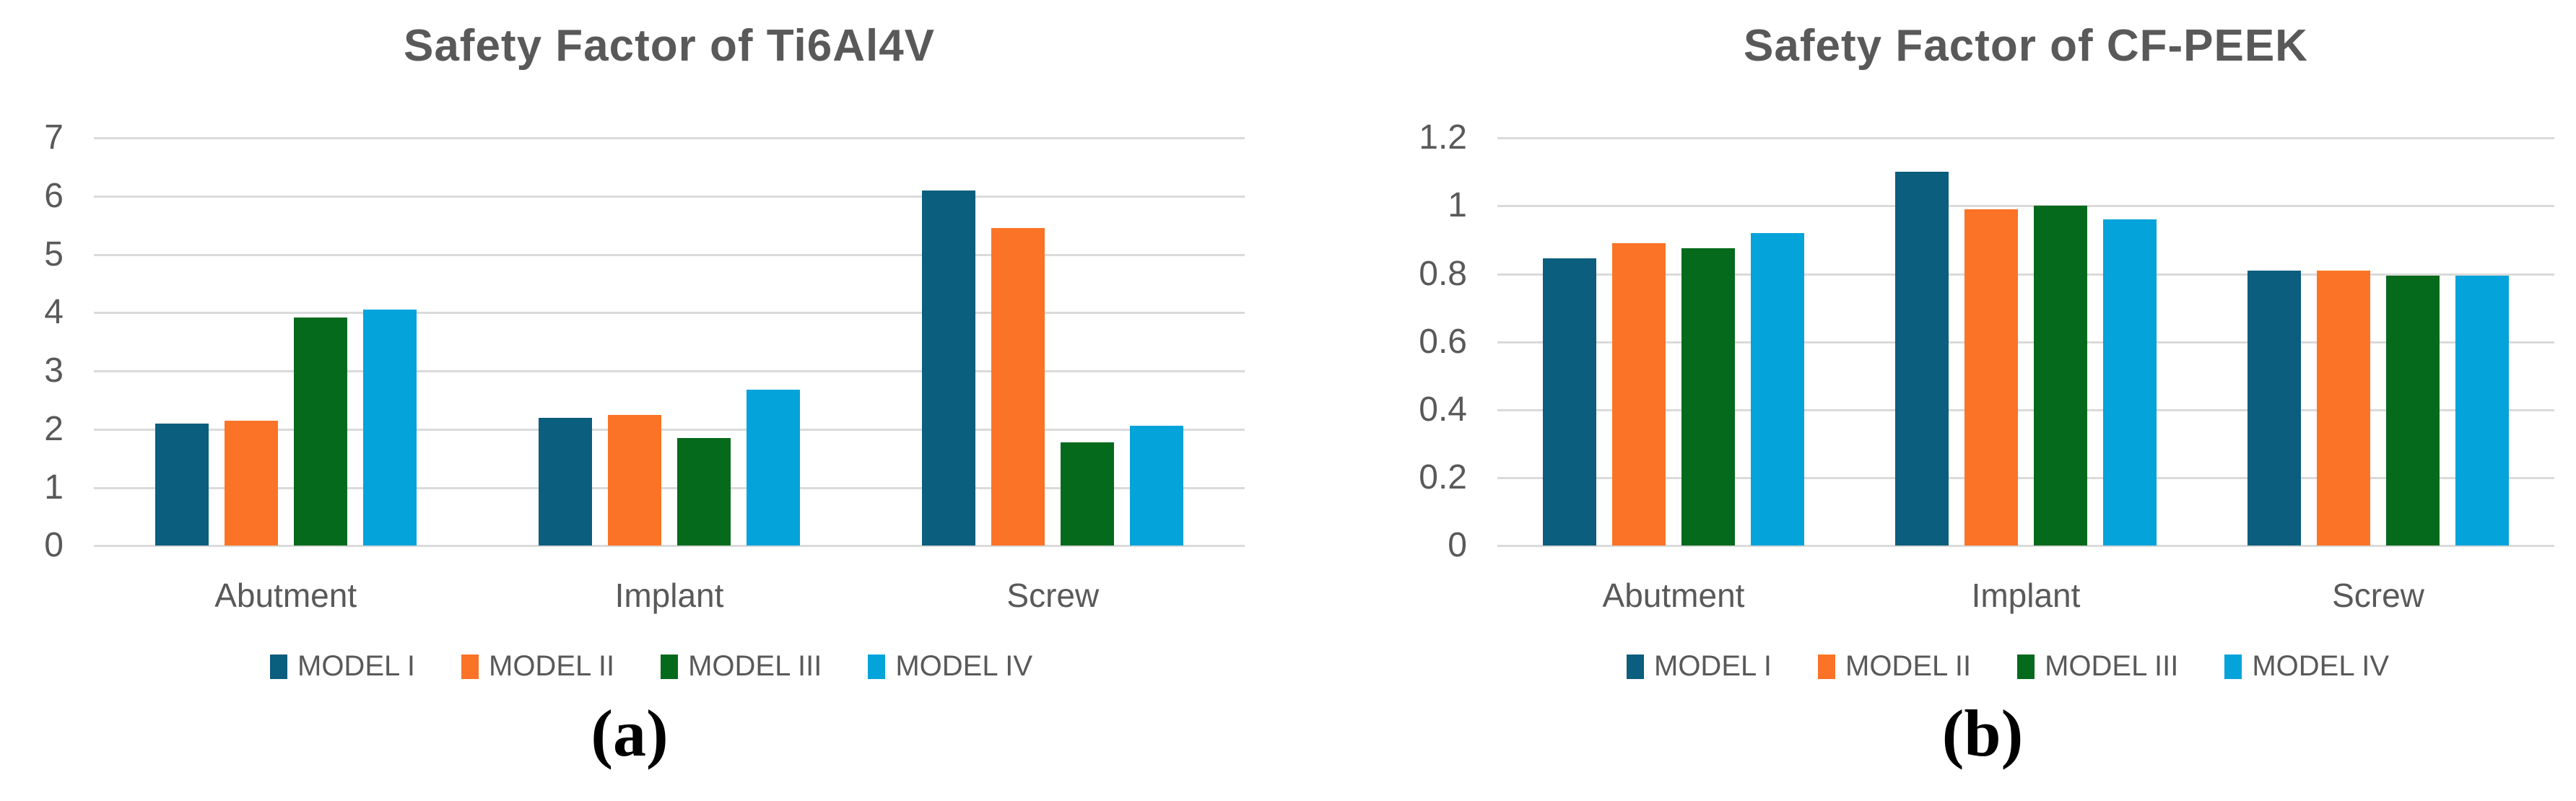 This screenshot has width=2576, height=801. Describe the element at coordinates (54, 312) in the screenshot. I see `y-tick-label: 4` at that location.